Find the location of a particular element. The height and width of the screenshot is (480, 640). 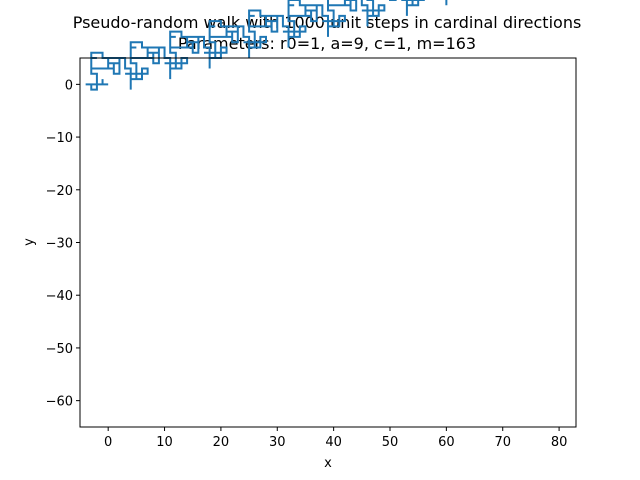

x-tick-label: 20 is located at coordinates (221, 442).